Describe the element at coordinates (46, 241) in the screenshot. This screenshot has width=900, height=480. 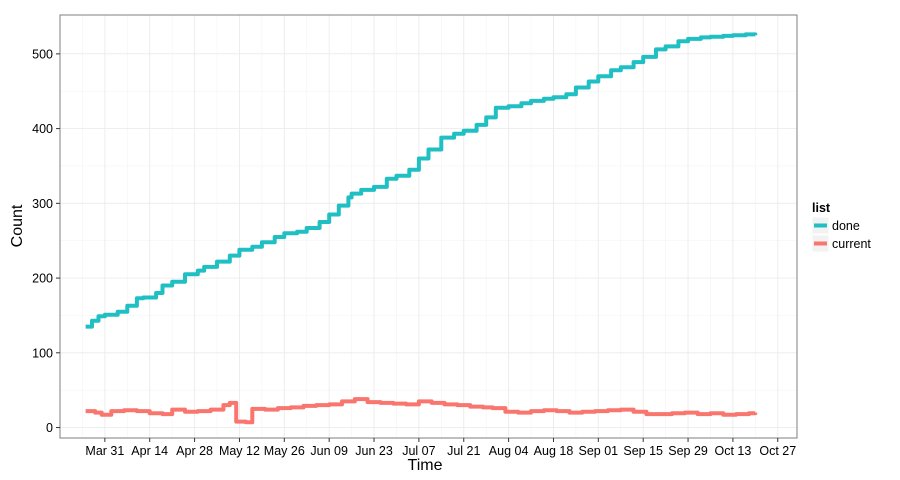
I see `y-axis-ticks: 0 100 200 300 400 500` at that location.